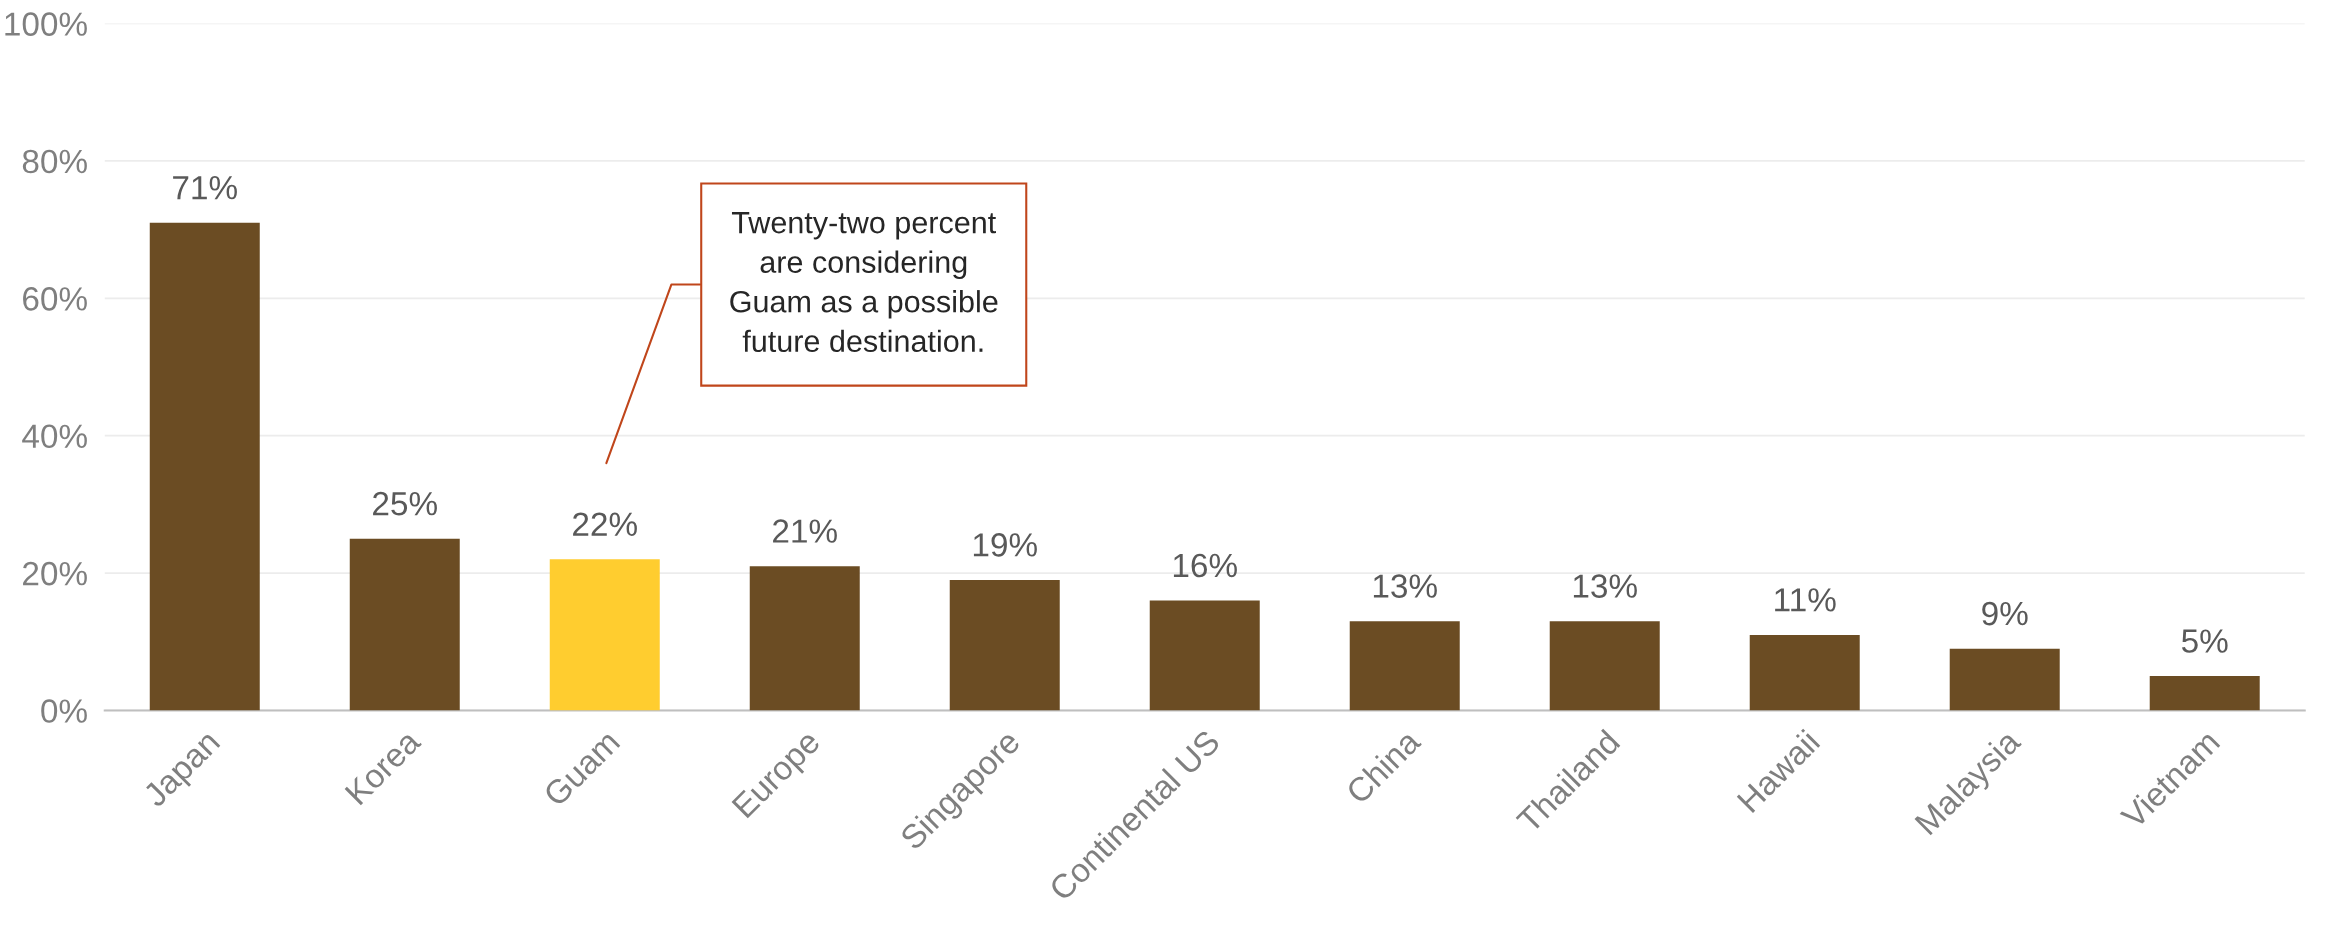 Image resolution: width=2328 pixels, height=941 pixels. I want to click on annotation: Twenty-two percent are considering Guam as a possible future destination., so click(864, 282).